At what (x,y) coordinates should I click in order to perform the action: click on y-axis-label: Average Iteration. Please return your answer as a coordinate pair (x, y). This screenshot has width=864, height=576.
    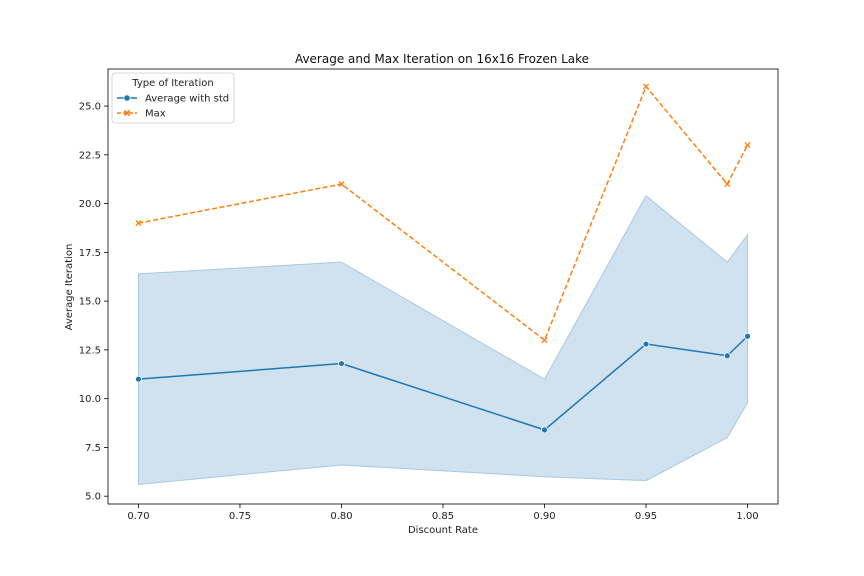
    Looking at the image, I should click on (69, 287).